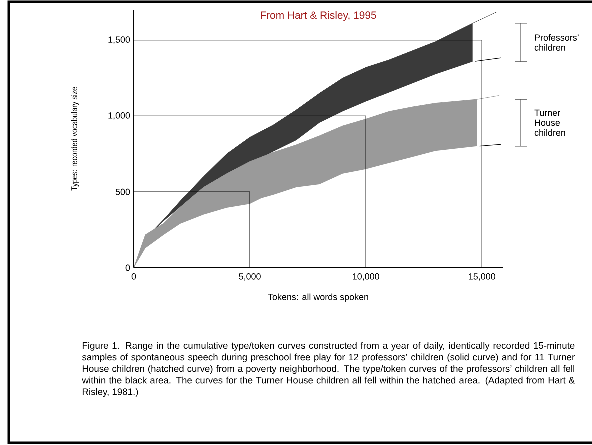  Describe the element at coordinates (366, 277) in the screenshot. I see `x-tick-label: 10,000` at that location.